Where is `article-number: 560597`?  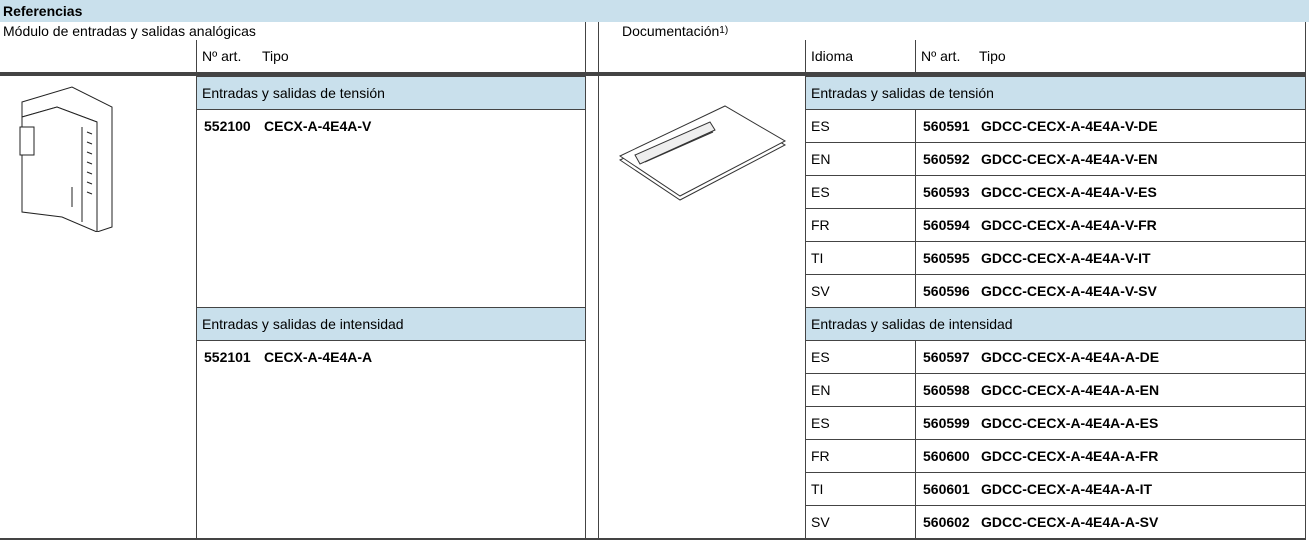
article-number: 560597 is located at coordinates (946, 356).